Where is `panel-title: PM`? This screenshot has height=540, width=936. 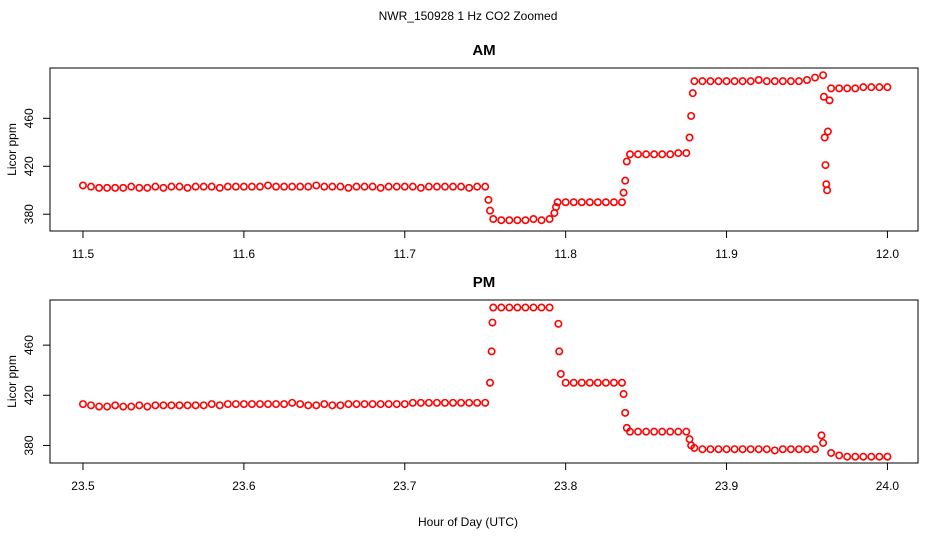
panel-title: PM is located at coordinates (484, 282).